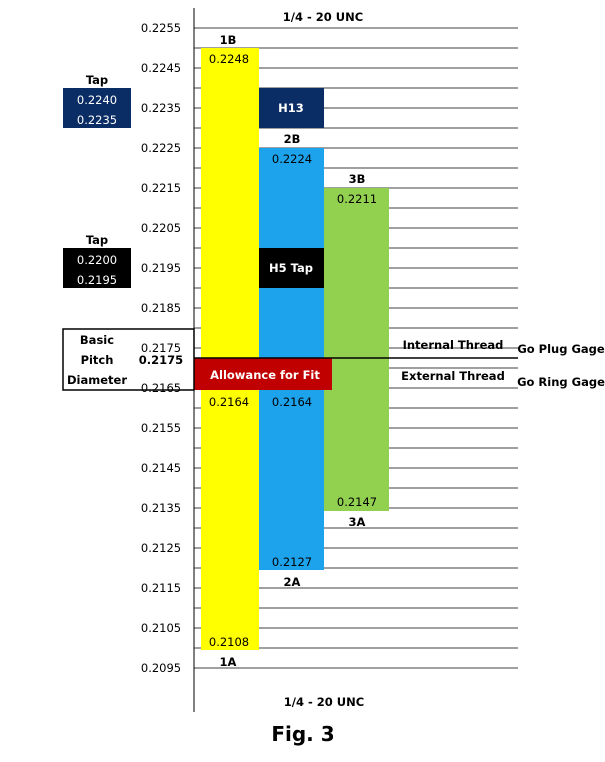 The image size is (605, 762). What do you see at coordinates (161, 628) in the screenshot?
I see `tick-label: 0.2105` at bounding box center [161, 628].